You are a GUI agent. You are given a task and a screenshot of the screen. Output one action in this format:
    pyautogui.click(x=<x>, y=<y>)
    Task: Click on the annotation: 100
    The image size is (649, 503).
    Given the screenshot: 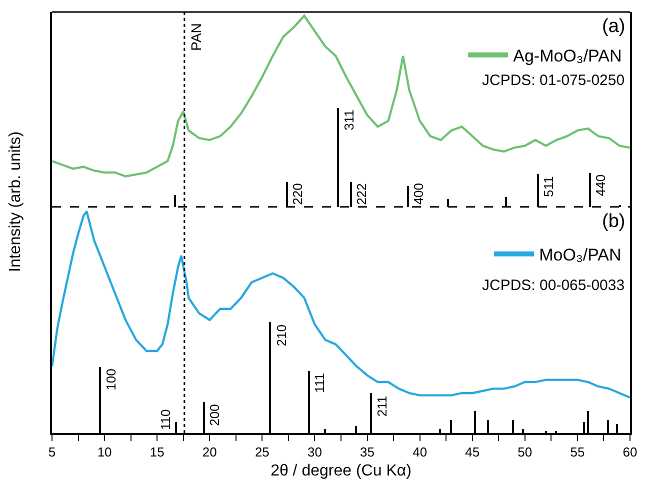 What is the action you would take?
    pyautogui.click(x=110, y=379)
    